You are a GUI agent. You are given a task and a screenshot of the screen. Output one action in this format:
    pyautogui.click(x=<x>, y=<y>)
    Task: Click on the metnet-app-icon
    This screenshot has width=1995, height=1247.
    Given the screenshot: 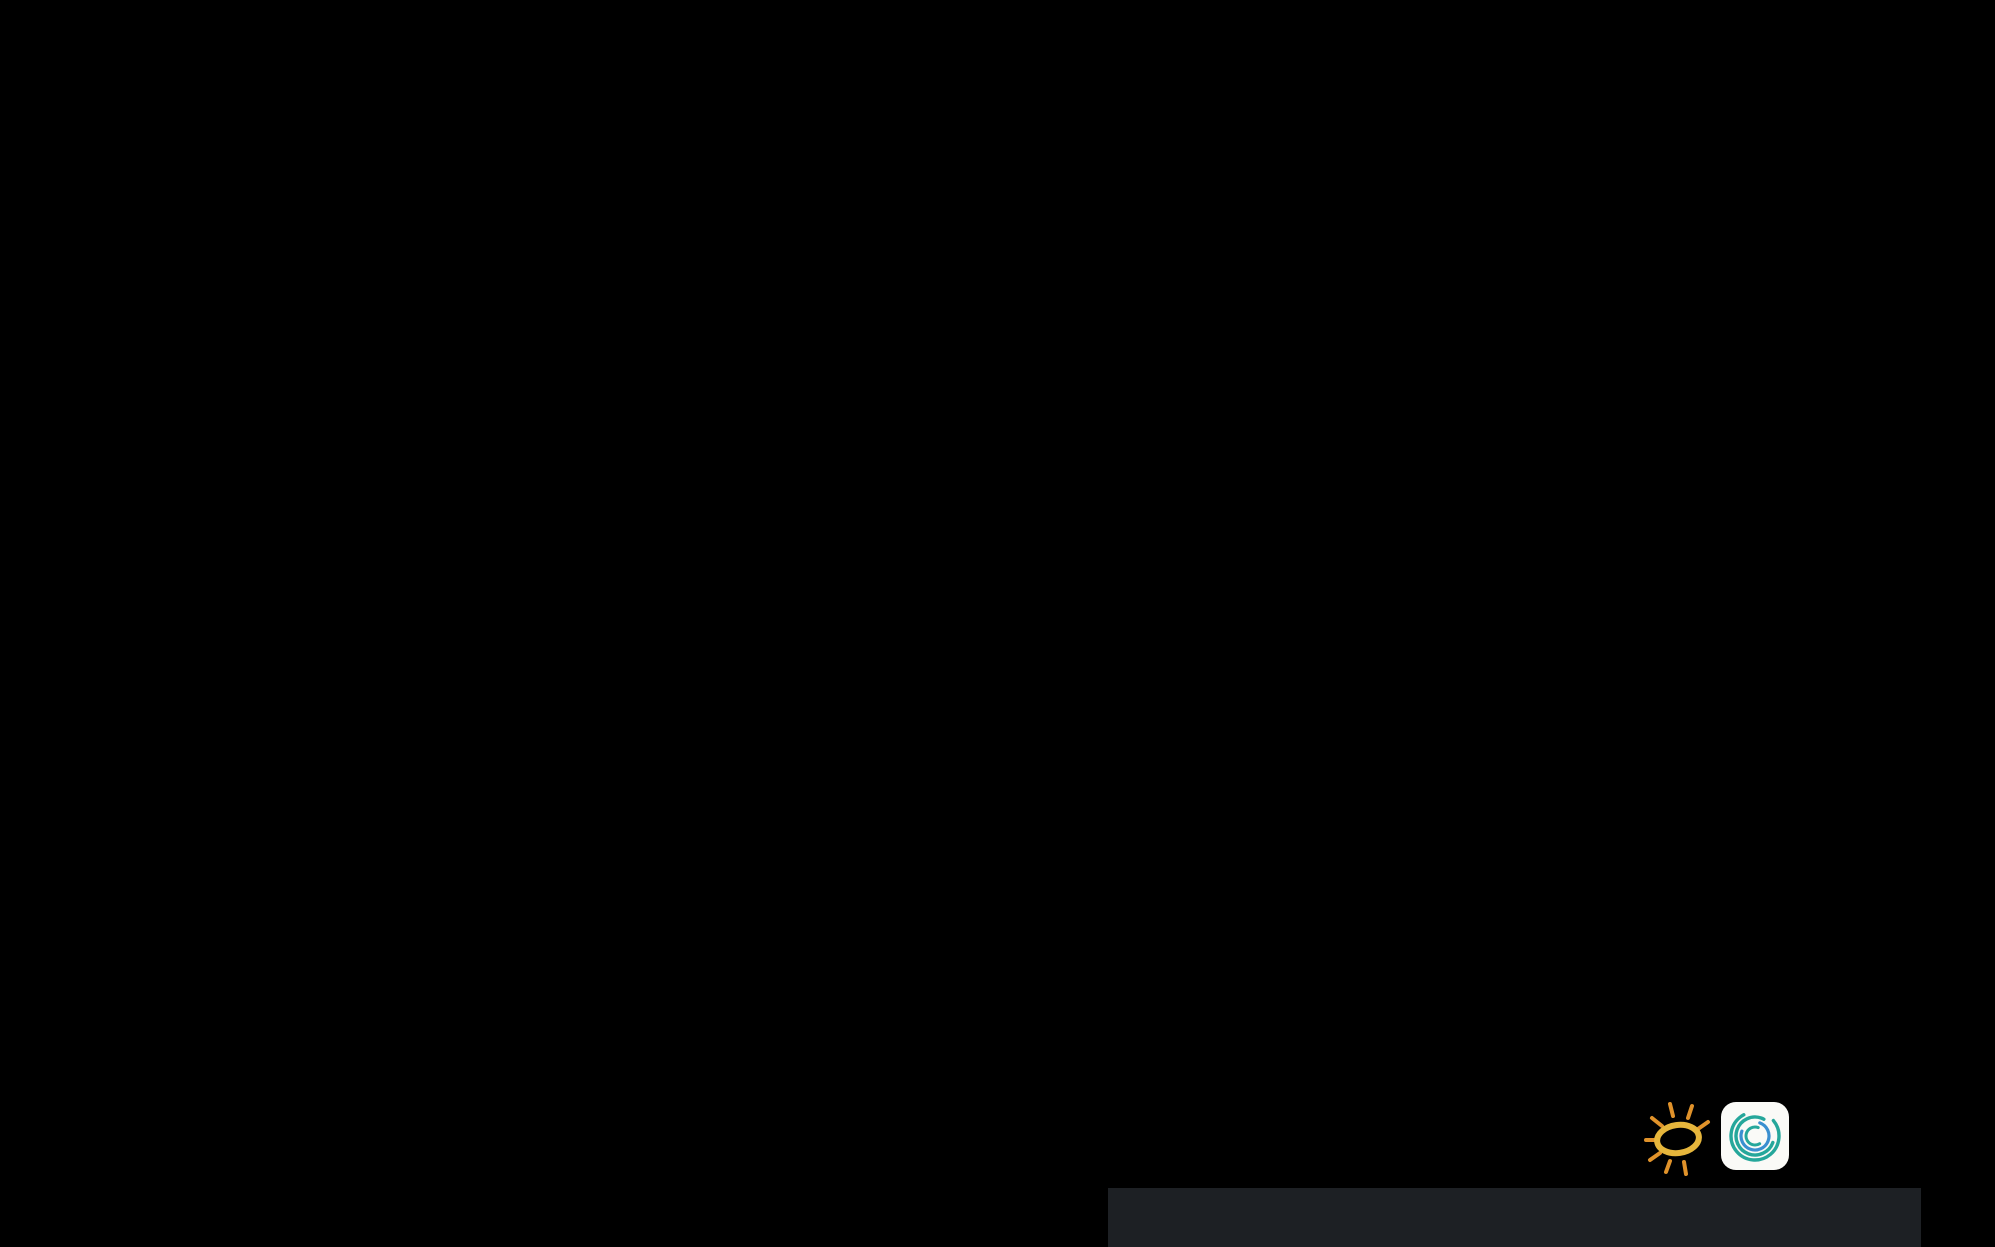 What is the action you would take?
    pyautogui.click(x=1755, y=1136)
    